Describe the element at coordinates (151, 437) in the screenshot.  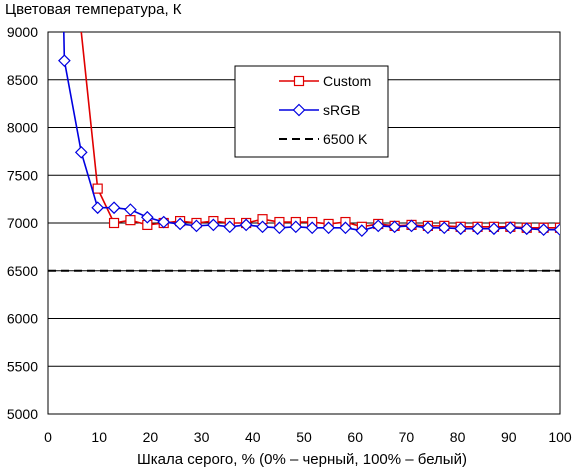
I see `x-tick-label: 20` at that location.